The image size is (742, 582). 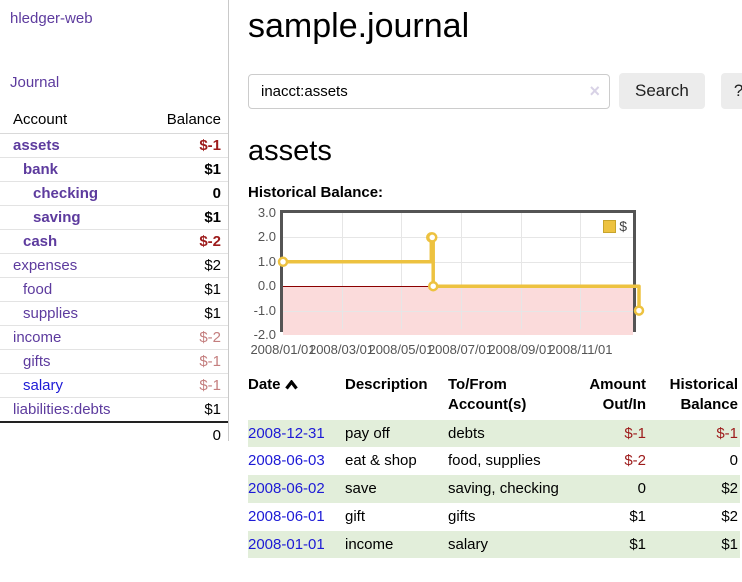 I want to click on transaction-accounts: food, supplies, so click(x=494, y=461).